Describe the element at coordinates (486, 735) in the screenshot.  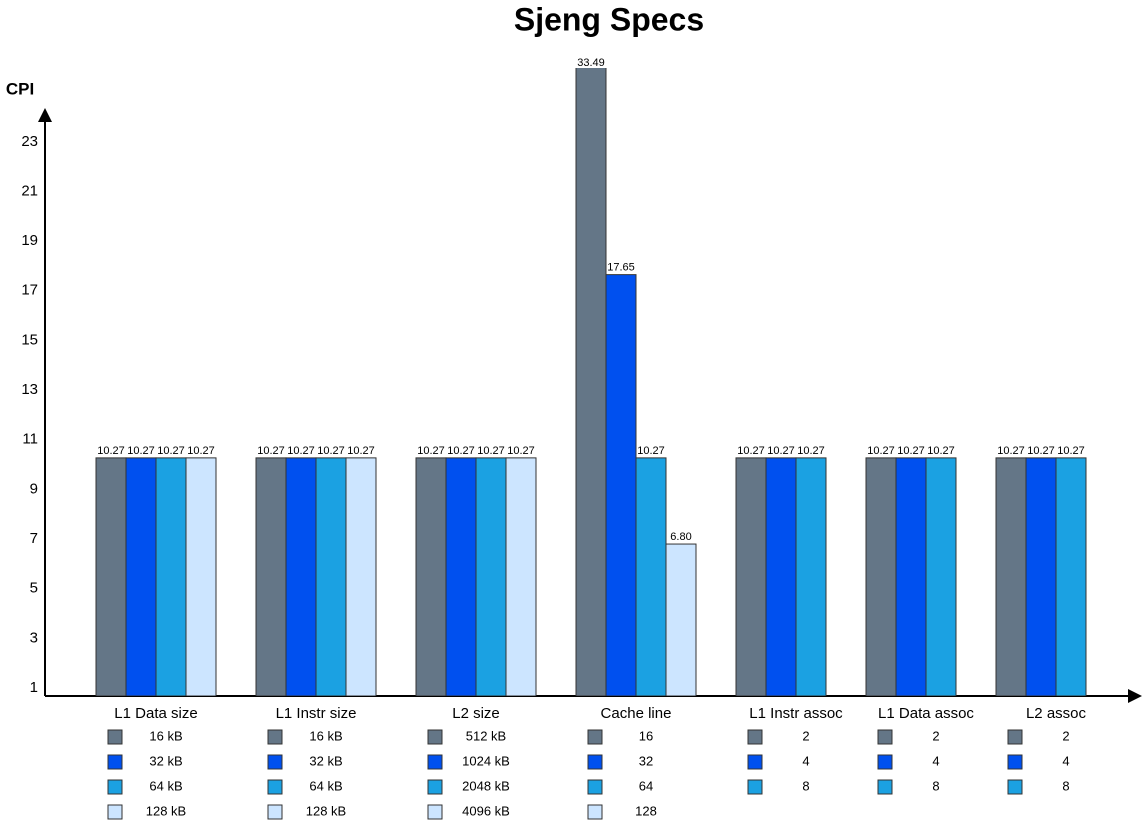
I see `legend-label: 512 kB` at that location.